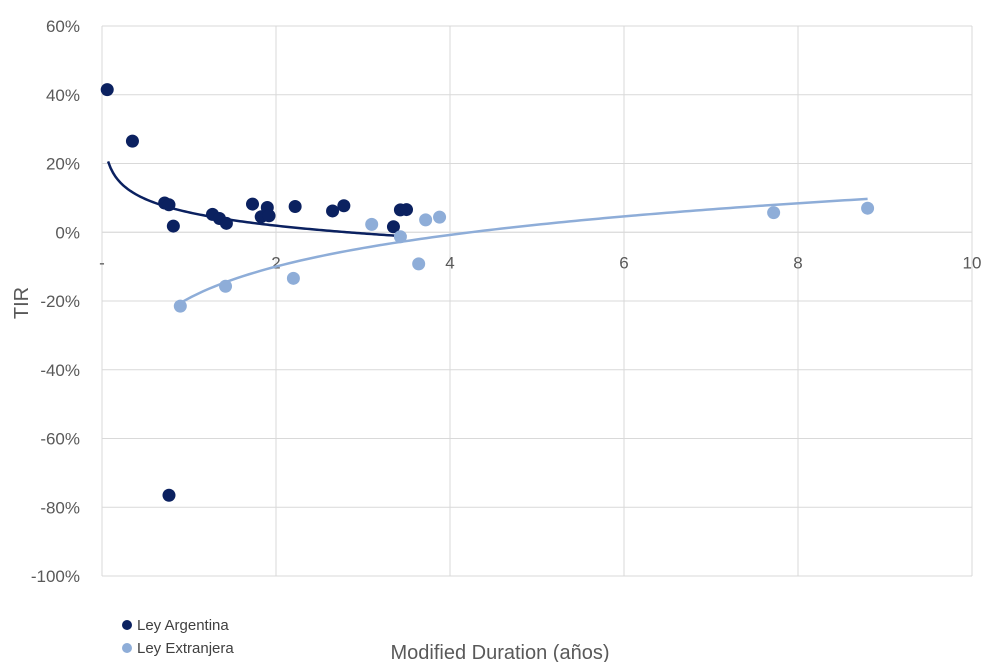 Image resolution: width=986 pixels, height=662 pixels. I want to click on x-tick-labels: - 2 4 6 8 10, so click(540, 262).